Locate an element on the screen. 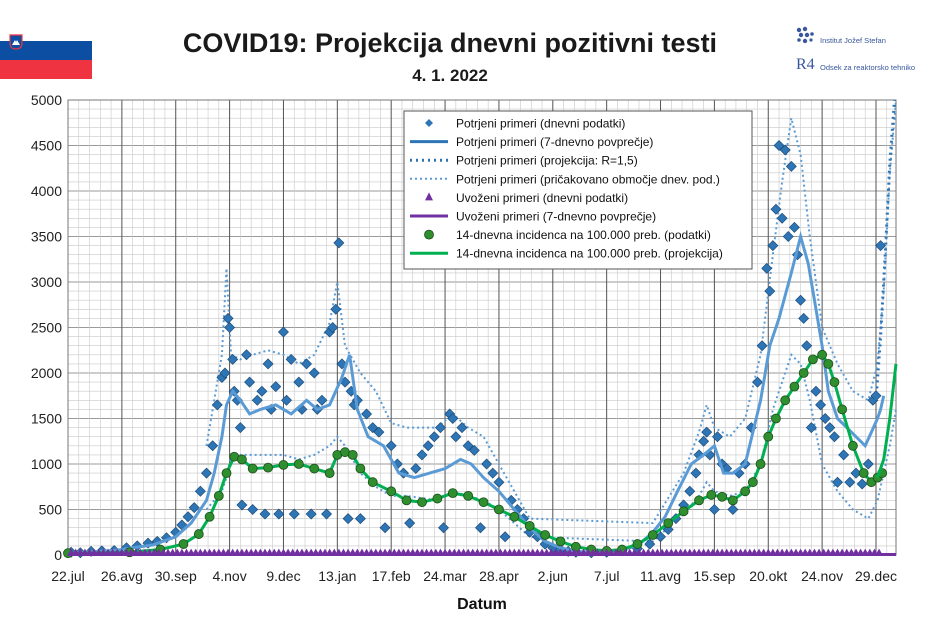  r4-mark: R4 is located at coordinates (805, 64).